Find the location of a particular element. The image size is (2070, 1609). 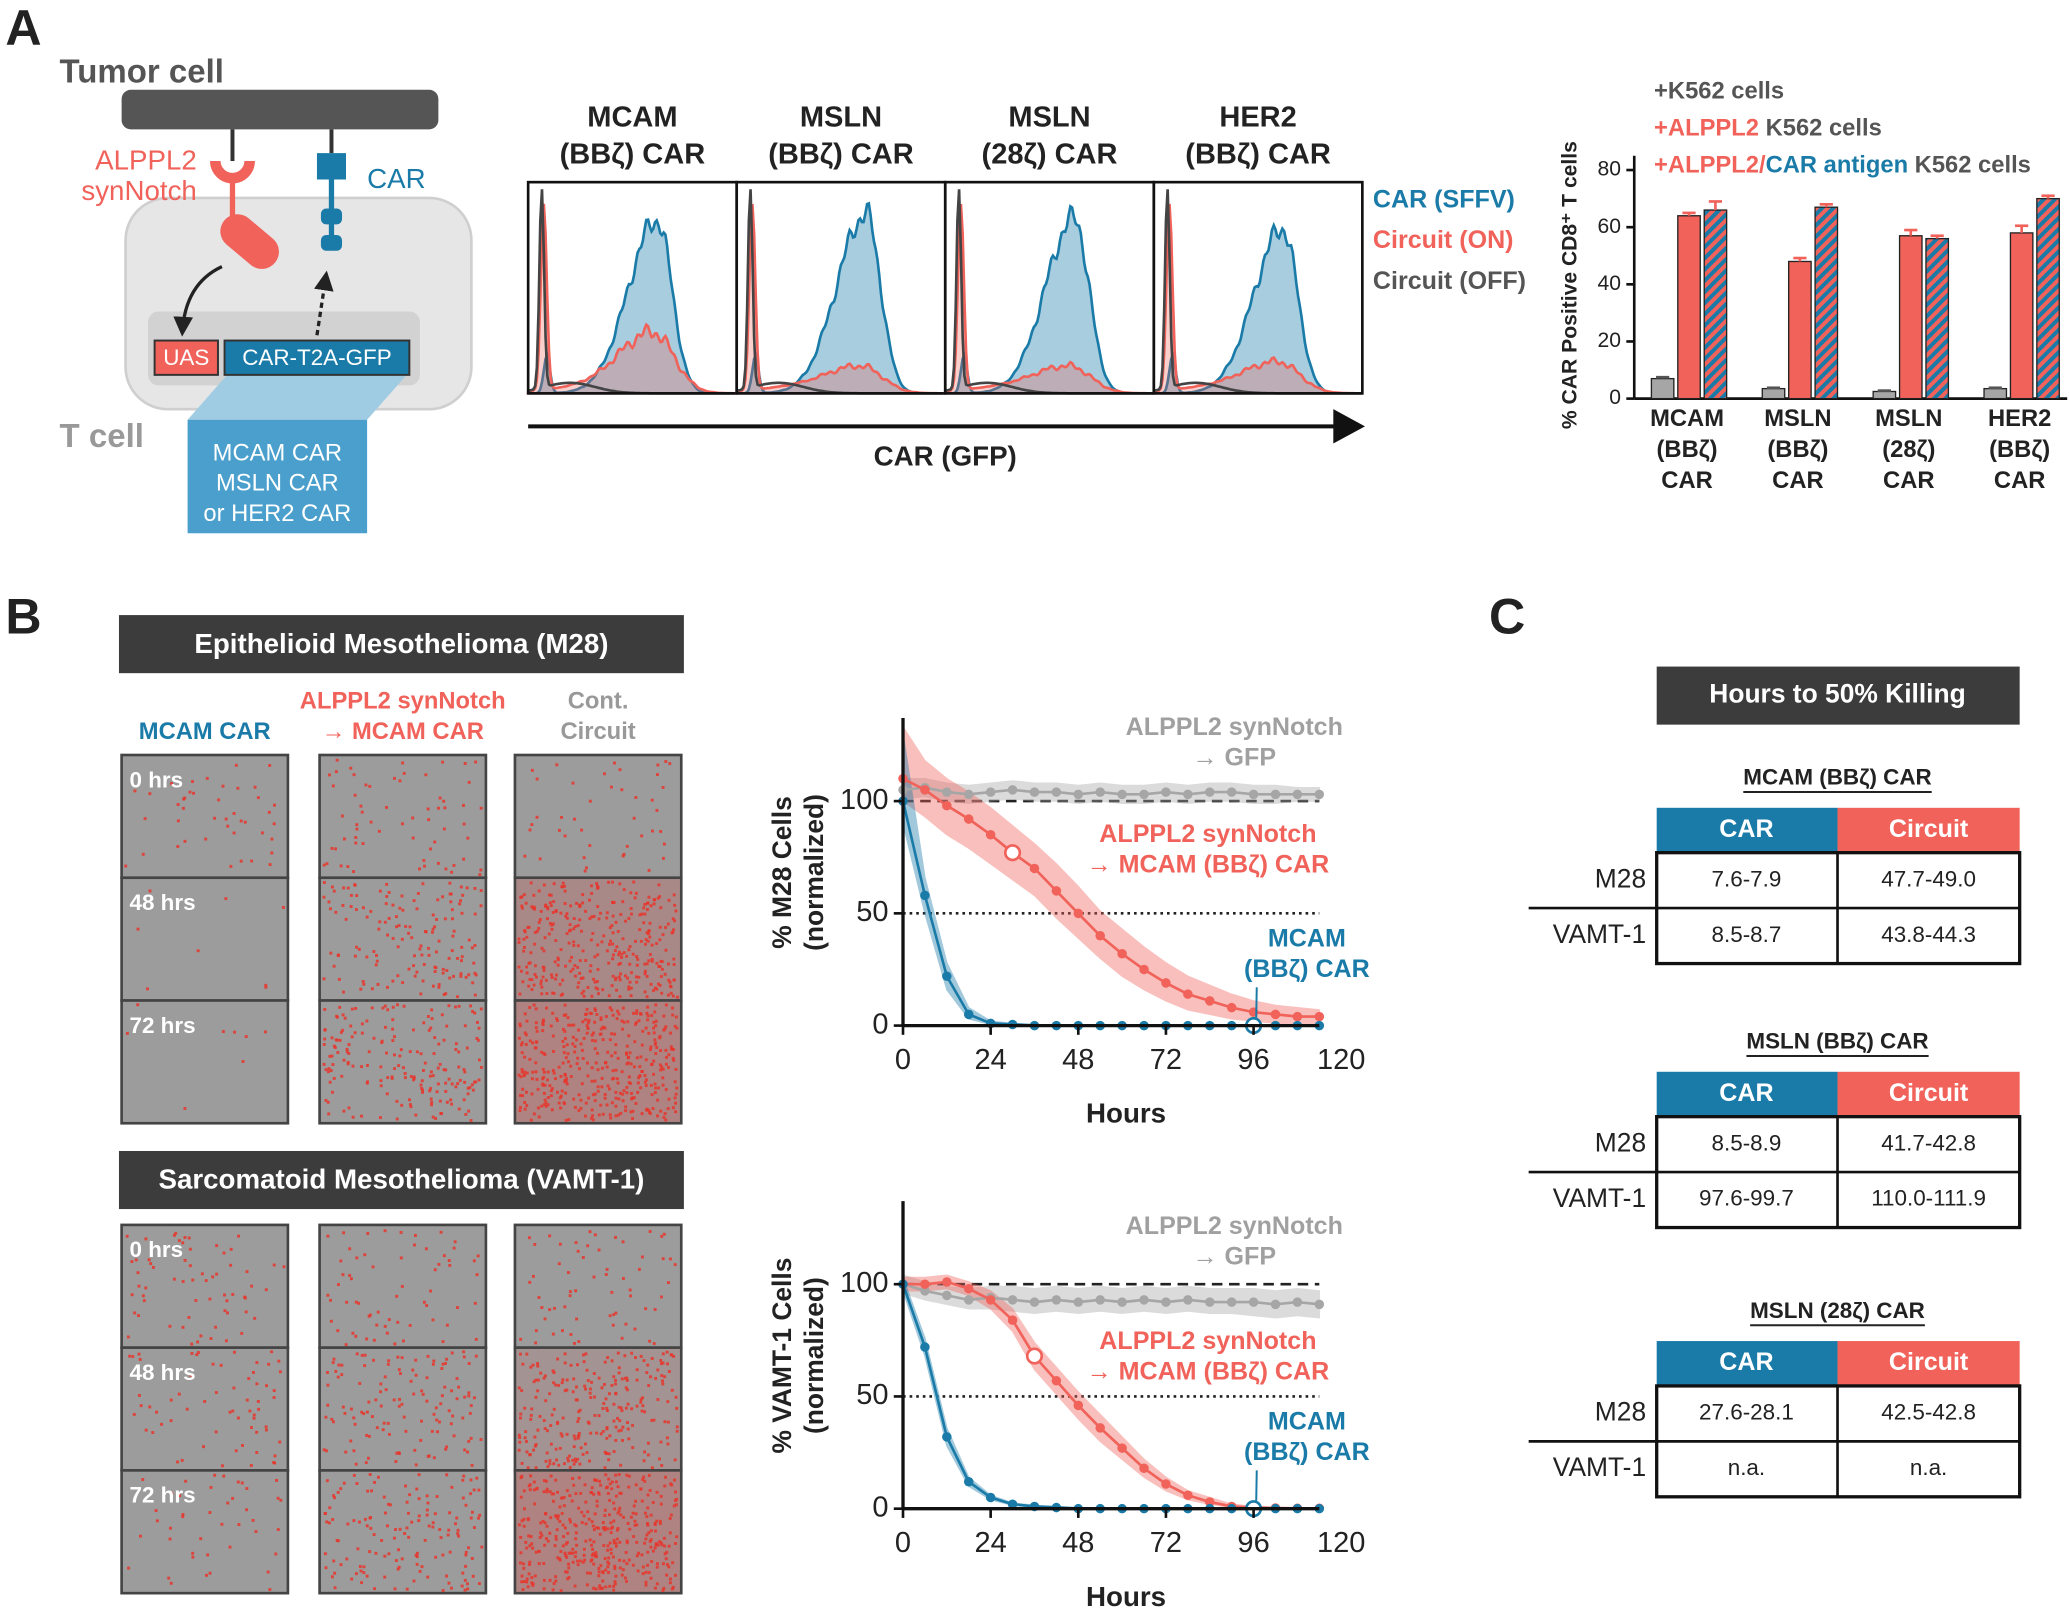

legend-part: K562 cells is located at coordinates (1969, 165).